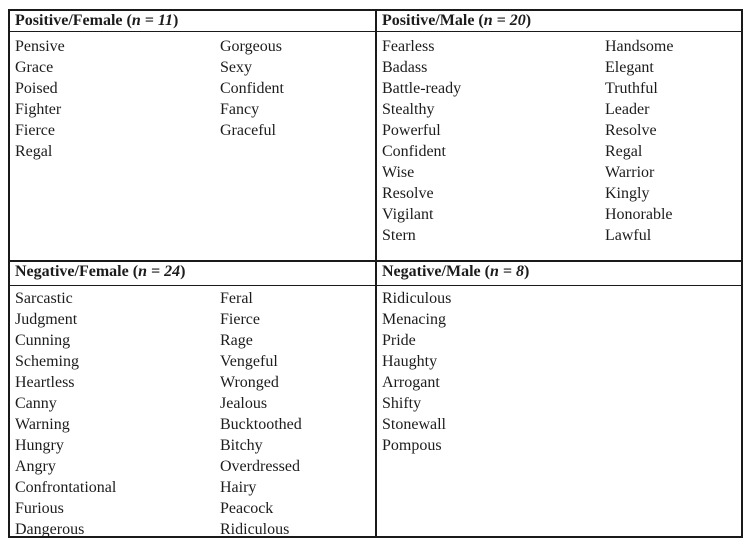 The image size is (752, 550). I want to click on word-item: Scheming, so click(47, 361).